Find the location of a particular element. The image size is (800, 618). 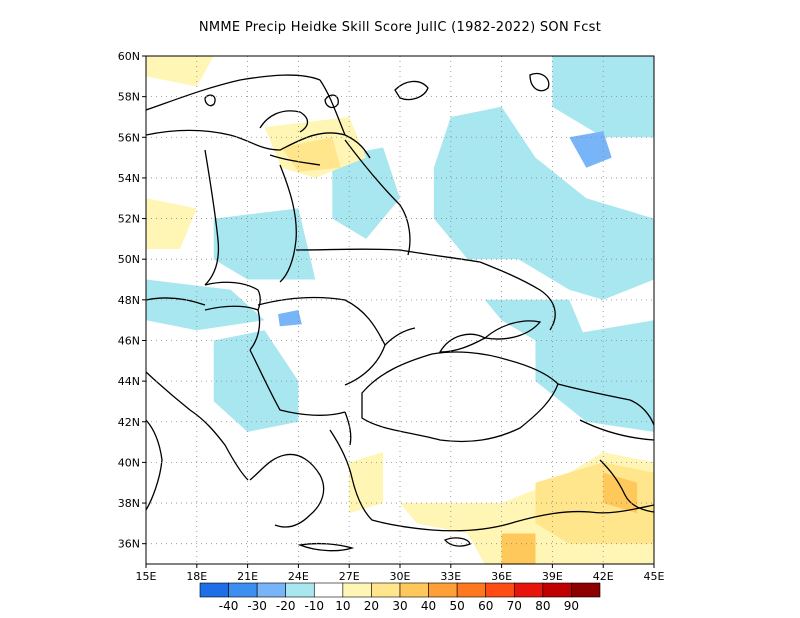

border-georgia is located at coordinates (616, 430).